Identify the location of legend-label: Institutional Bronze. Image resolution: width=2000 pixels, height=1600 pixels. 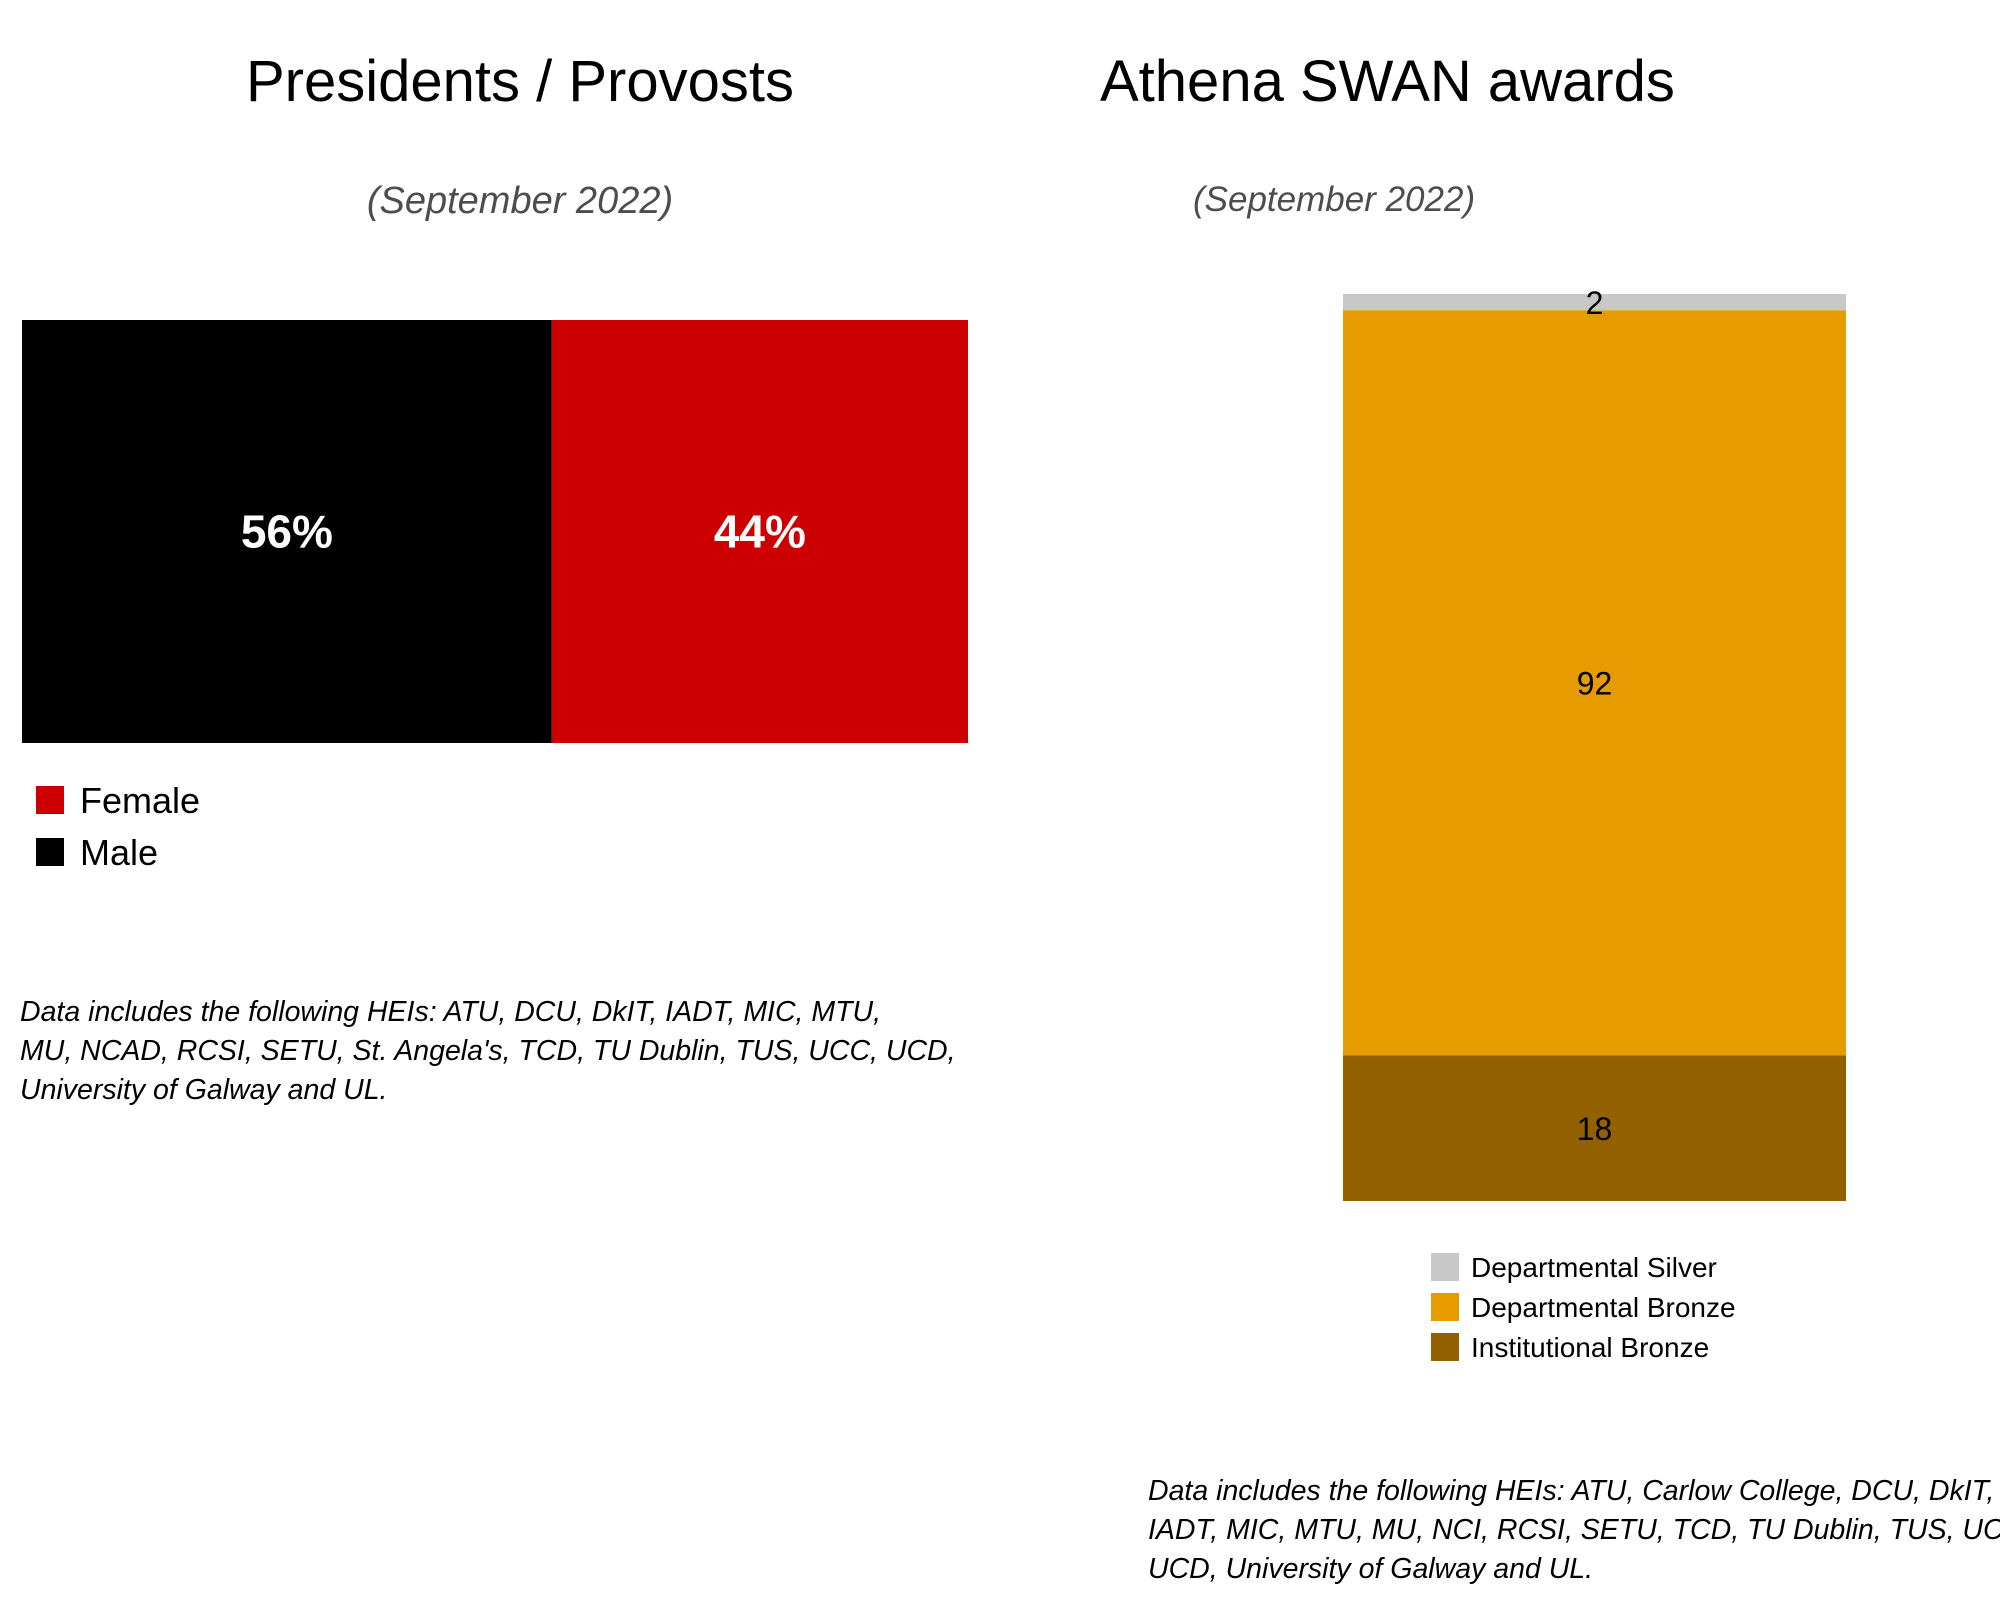
(1590, 1347).